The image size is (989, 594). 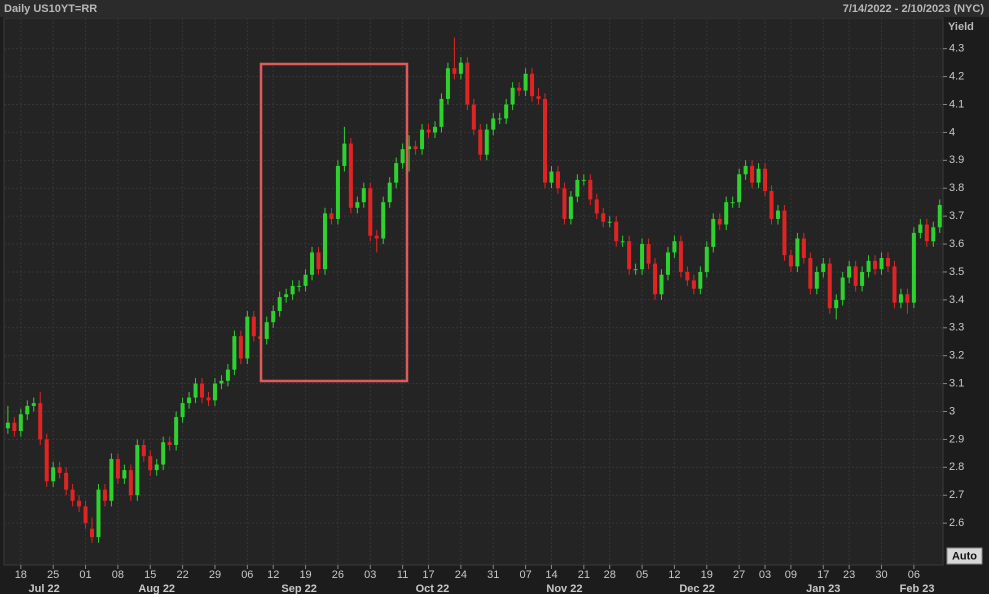 What do you see at coordinates (956, 523) in the screenshot?
I see `y-tick-label: 2.6` at bounding box center [956, 523].